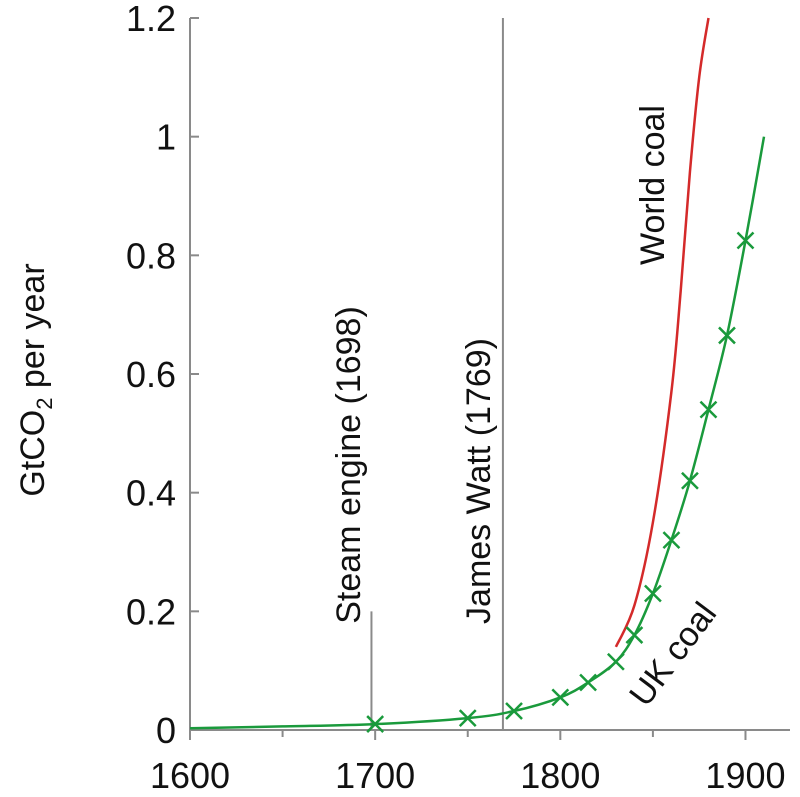  What do you see at coordinates (375, 775) in the screenshot?
I see `x-tick-label: 1700` at bounding box center [375, 775].